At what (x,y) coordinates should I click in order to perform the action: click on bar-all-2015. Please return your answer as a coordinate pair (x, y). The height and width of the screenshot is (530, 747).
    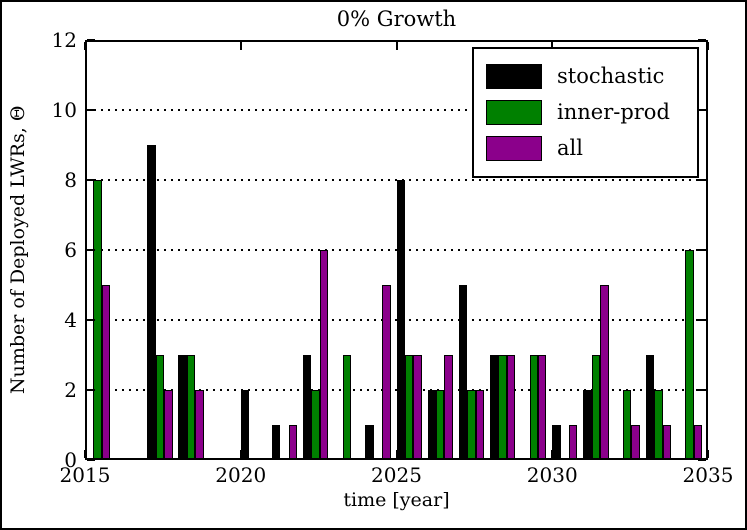
    Looking at the image, I should click on (106, 372).